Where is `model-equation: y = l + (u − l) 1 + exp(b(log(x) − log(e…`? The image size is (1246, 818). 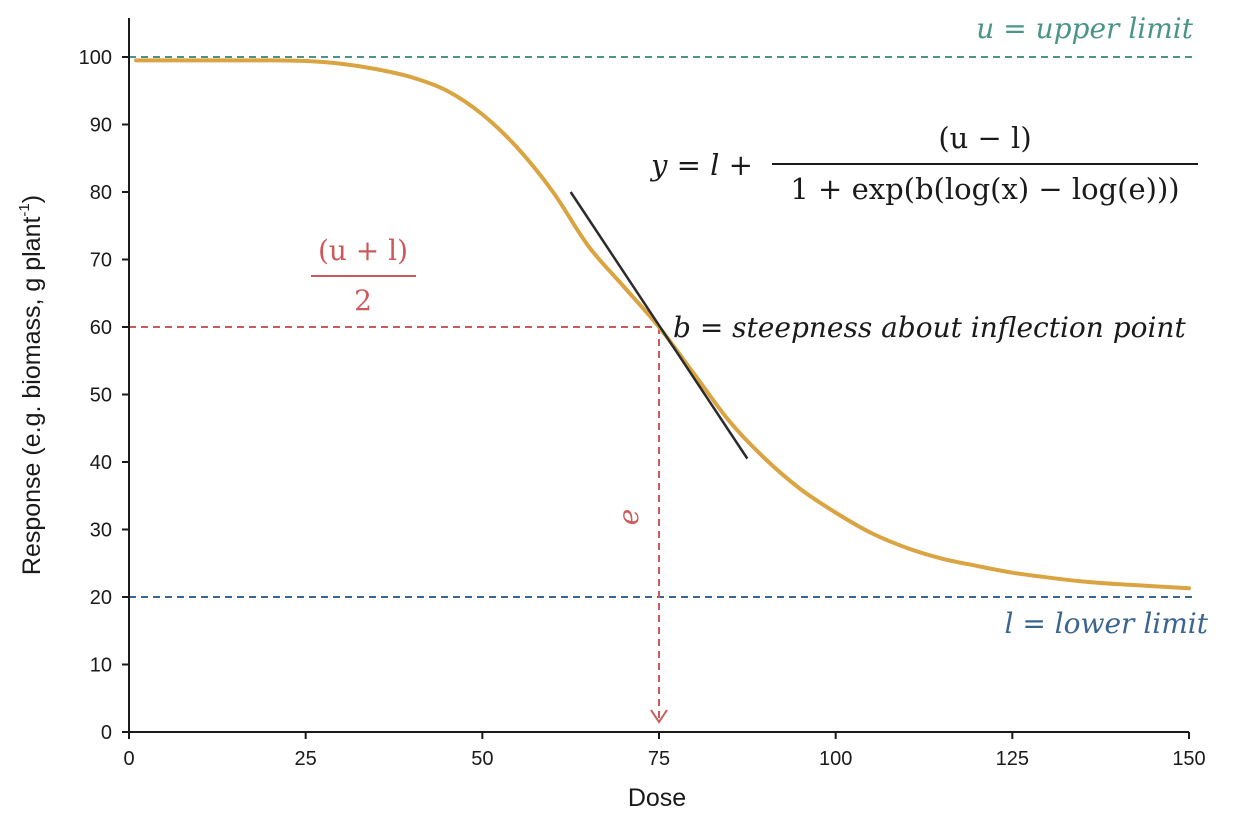
model-equation: y = l + (u − l) 1 + exp(b(log(x) − log(e… is located at coordinates (923, 163).